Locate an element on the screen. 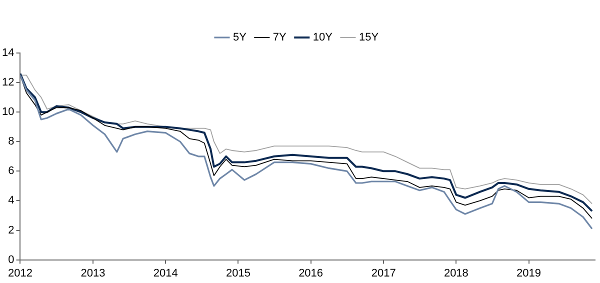  y-tick-label: 2 is located at coordinates (11, 230).